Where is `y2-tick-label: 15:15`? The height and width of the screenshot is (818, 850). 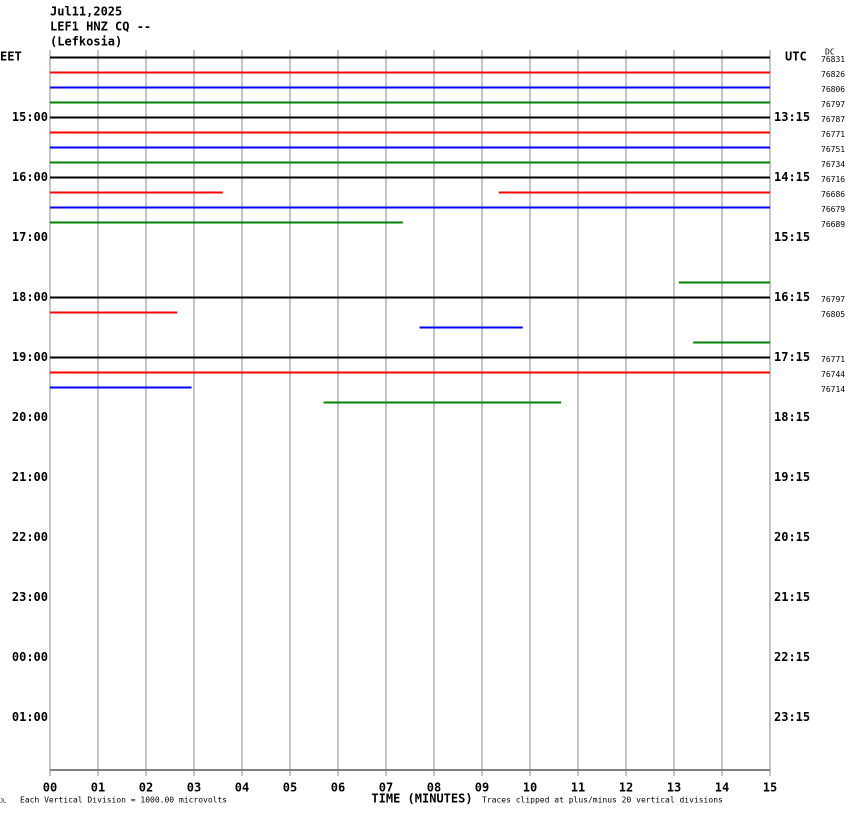 y2-tick-label: 15:15 is located at coordinates (792, 237).